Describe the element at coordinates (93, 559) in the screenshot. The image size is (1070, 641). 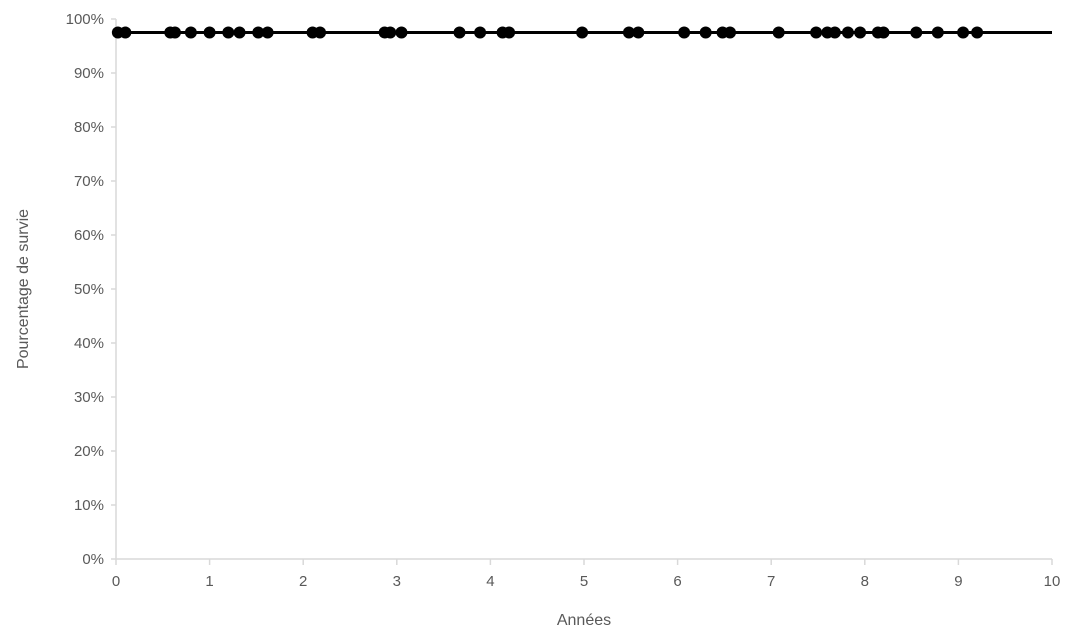
I see `y-tick-label: 0%` at that location.